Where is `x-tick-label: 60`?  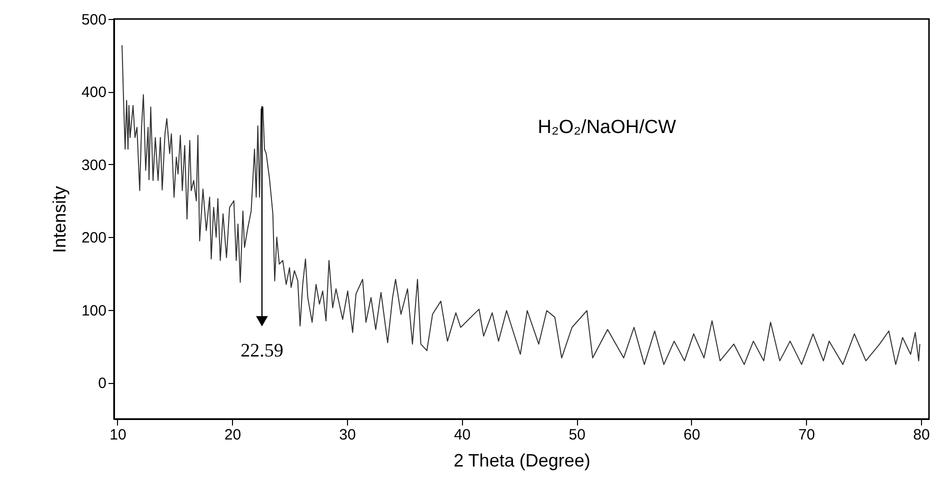 x-tick-label: 60 is located at coordinates (692, 435).